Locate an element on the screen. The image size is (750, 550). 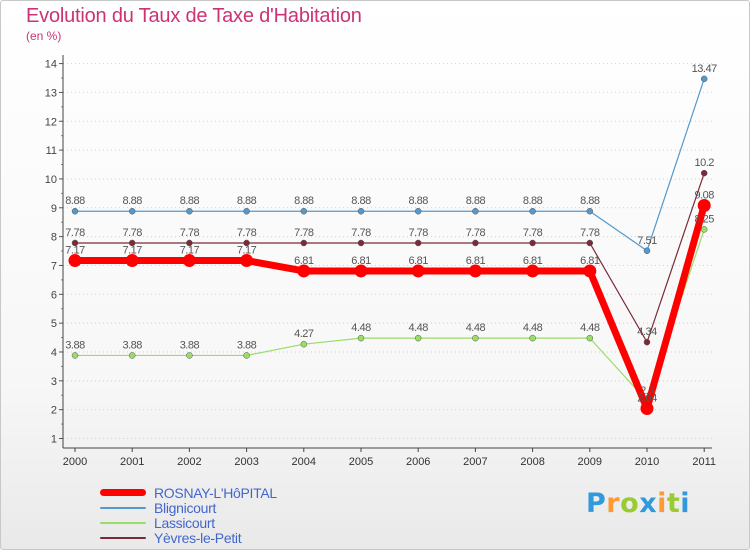
y-tick-label-8: 8 is located at coordinates (54, 238).